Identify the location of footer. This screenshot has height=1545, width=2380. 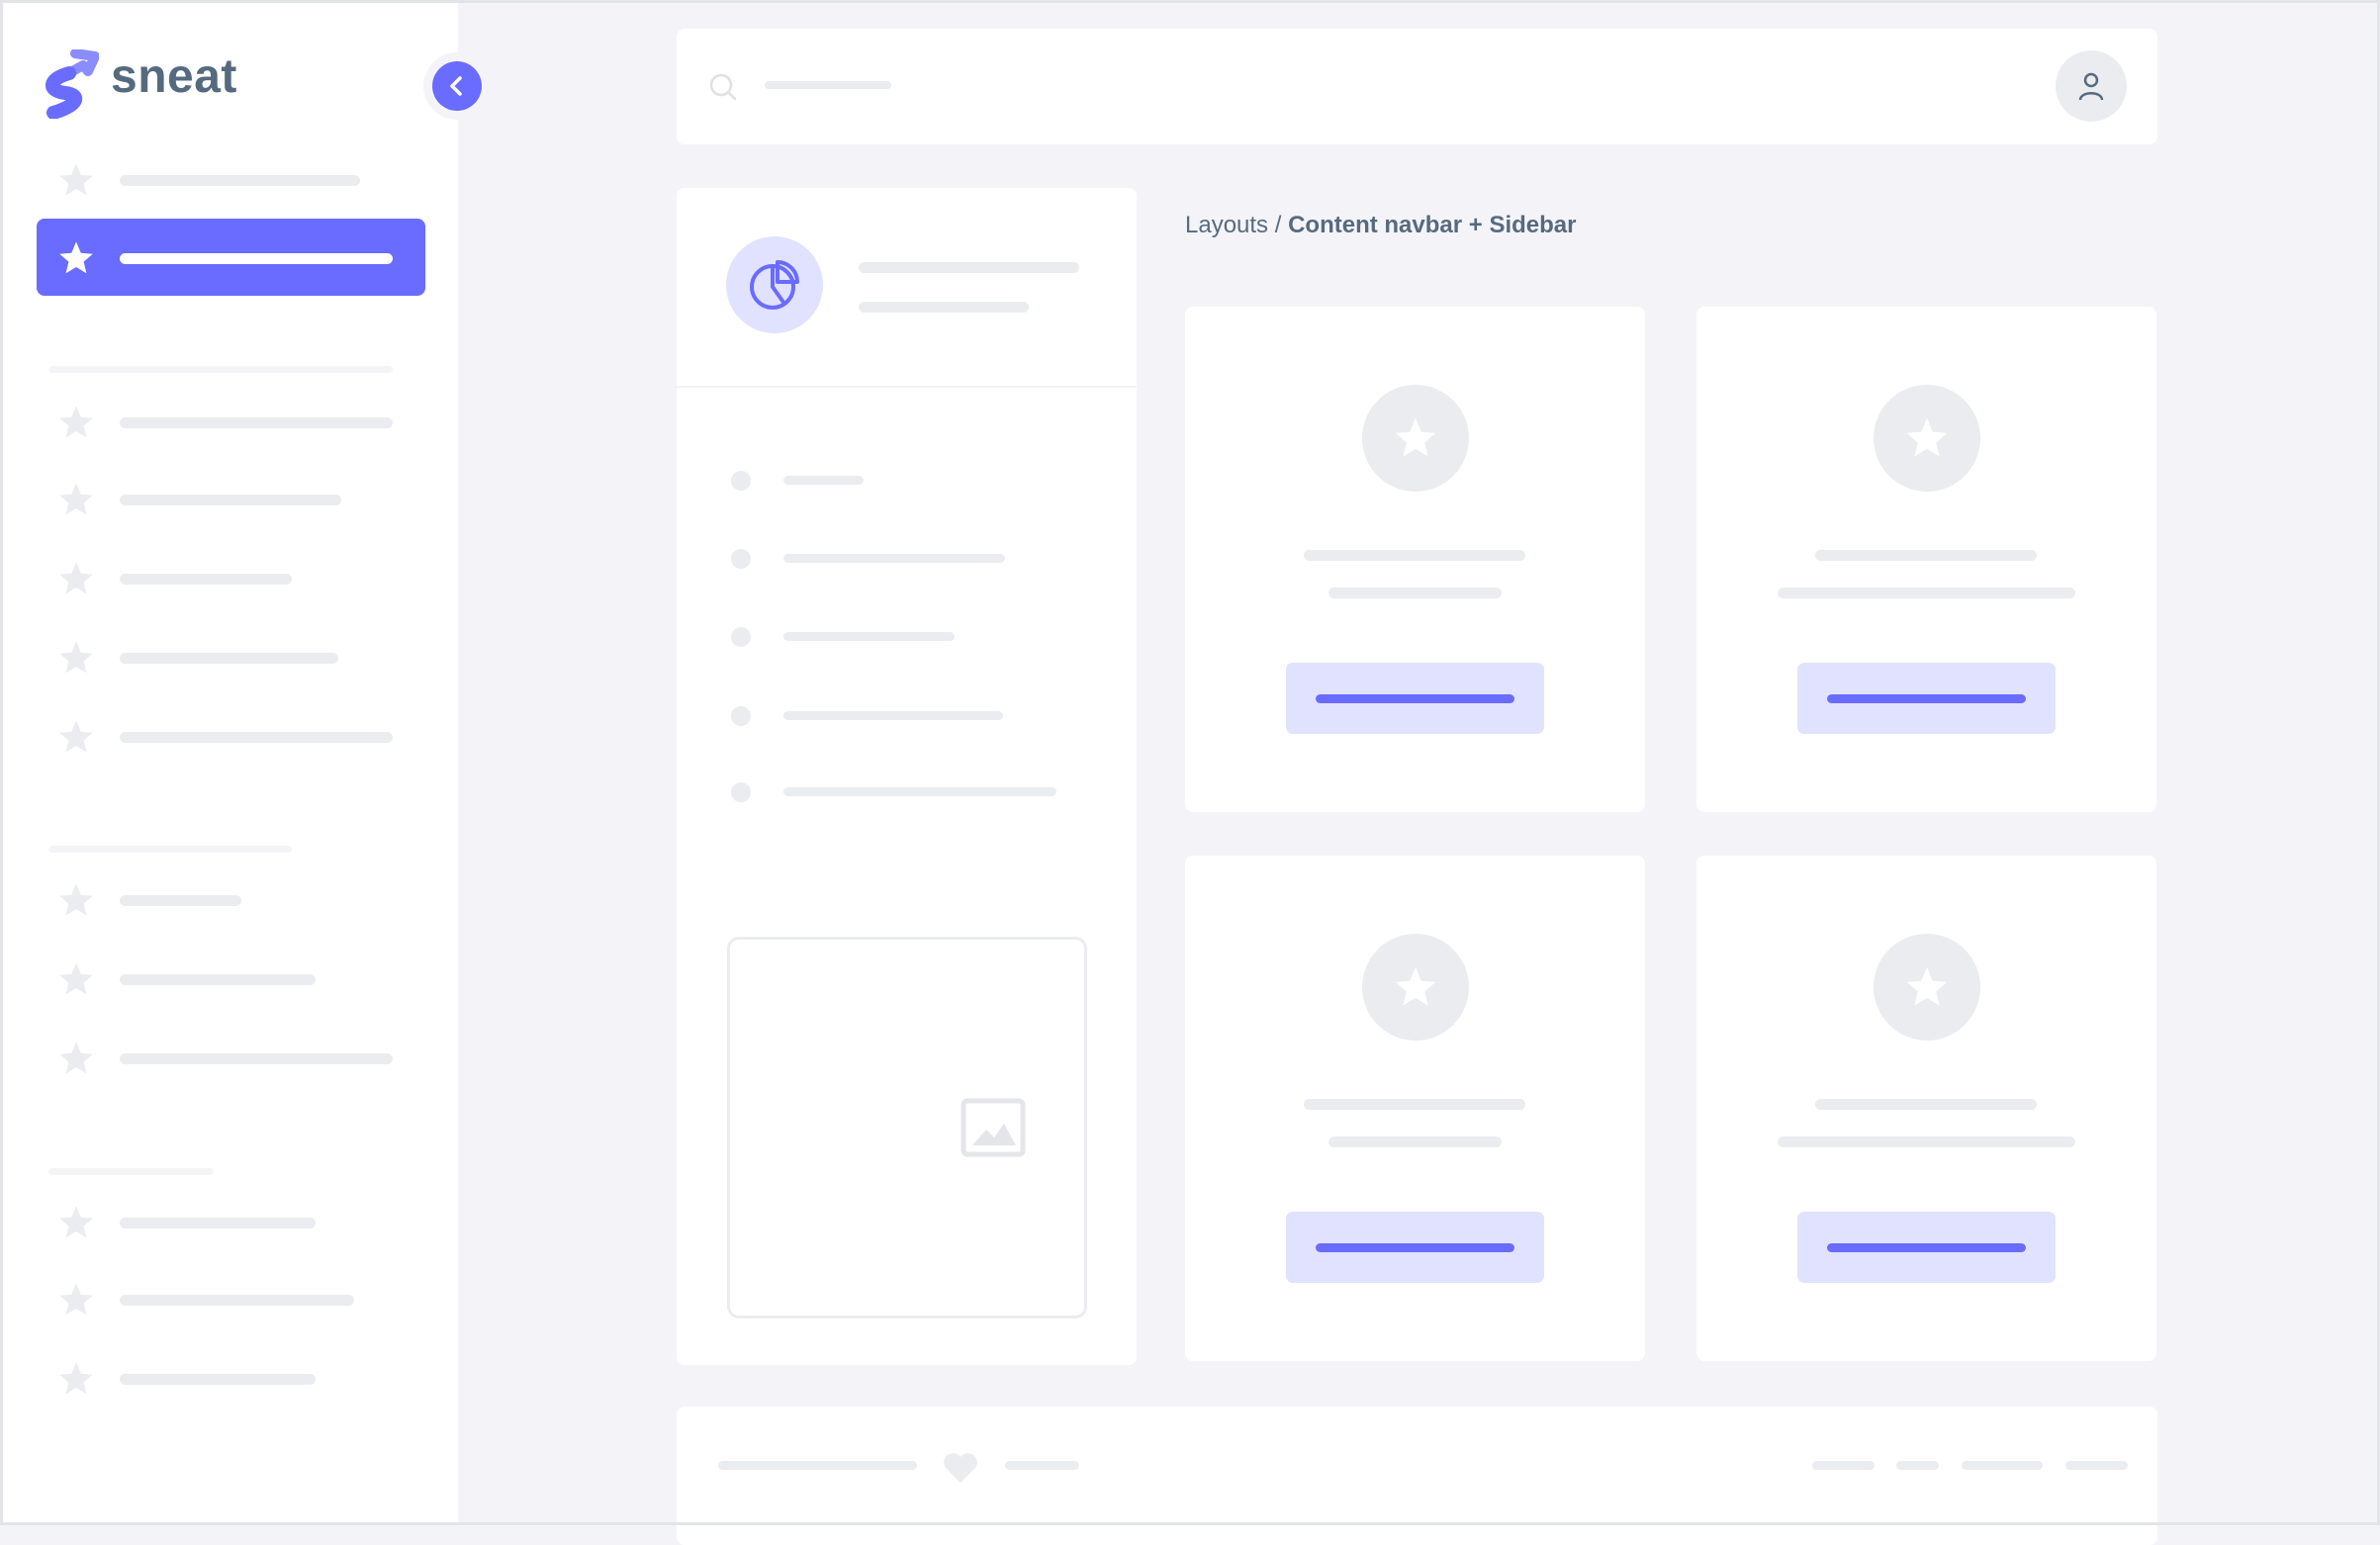
(1417, 1476).